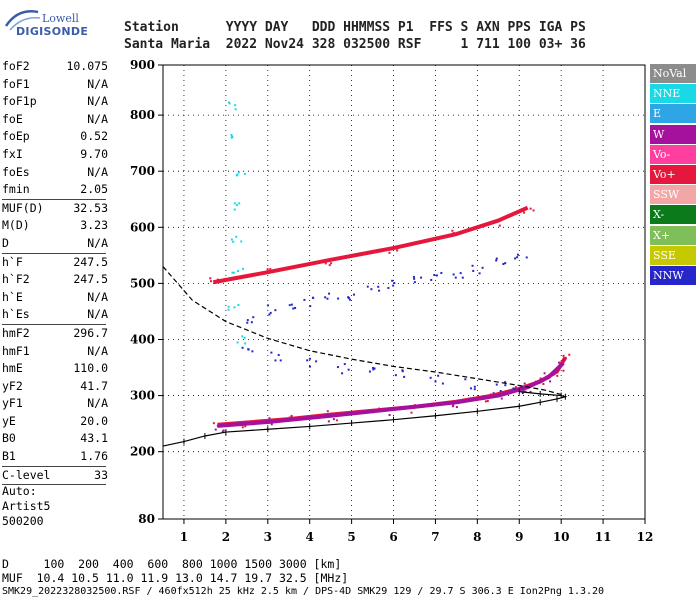 Image resolution: width=700 pixels, height=600 pixels. Describe the element at coordinates (673, 154) in the screenshot. I see `legend-item: Vo-` at that location.